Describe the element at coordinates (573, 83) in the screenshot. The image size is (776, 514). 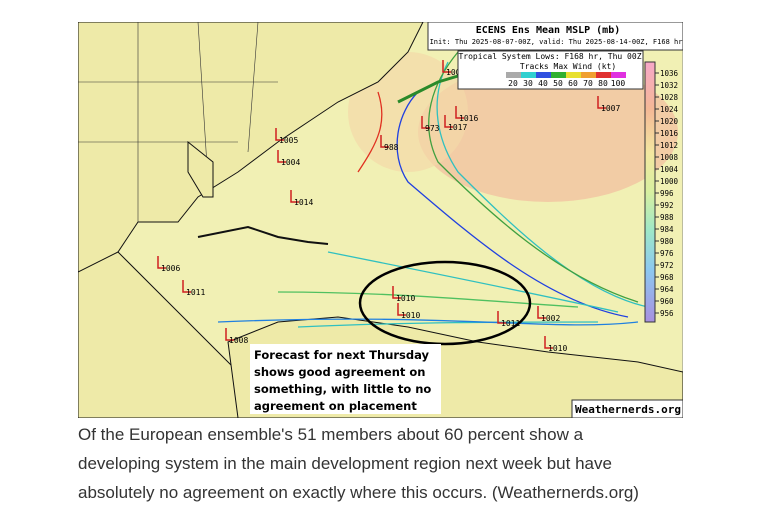
I see `wind-value: 60` at that location.